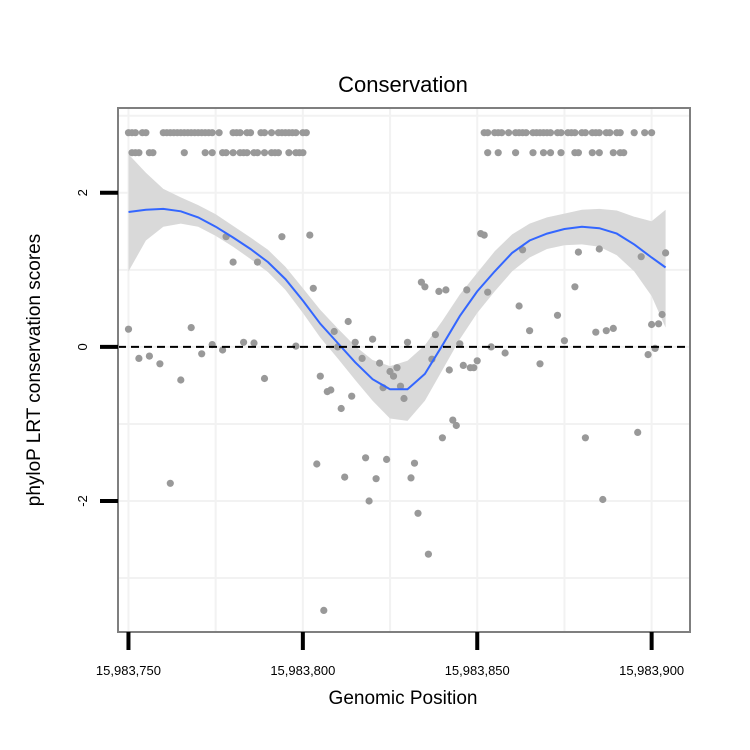 Image resolution: width=750 pixels, height=750 pixels. I want to click on y-tick-label: -2, so click(82, 501).